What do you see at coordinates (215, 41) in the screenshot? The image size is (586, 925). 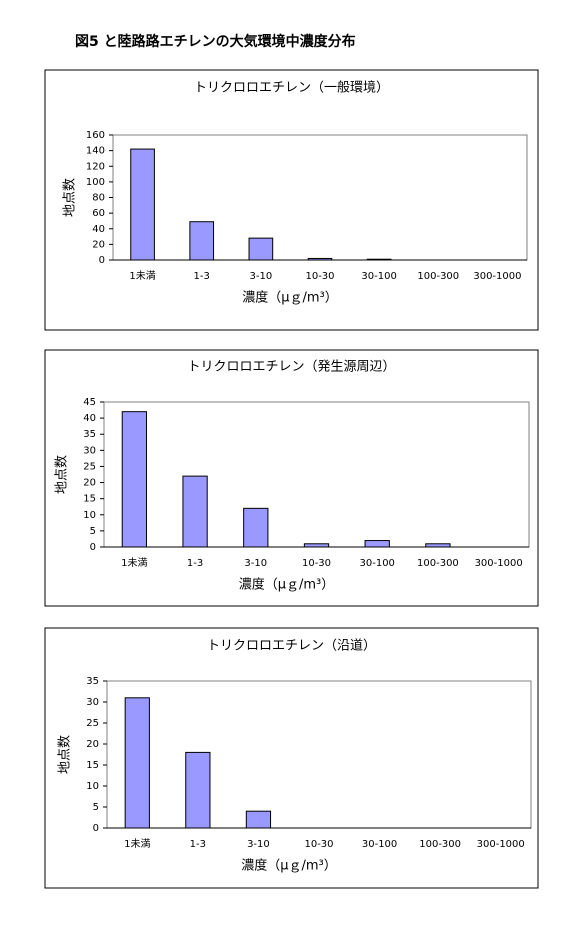 I see `page-title: 図5 と陸路路エチレンの大気環境中濃度分布` at bounding box center [215, 41].